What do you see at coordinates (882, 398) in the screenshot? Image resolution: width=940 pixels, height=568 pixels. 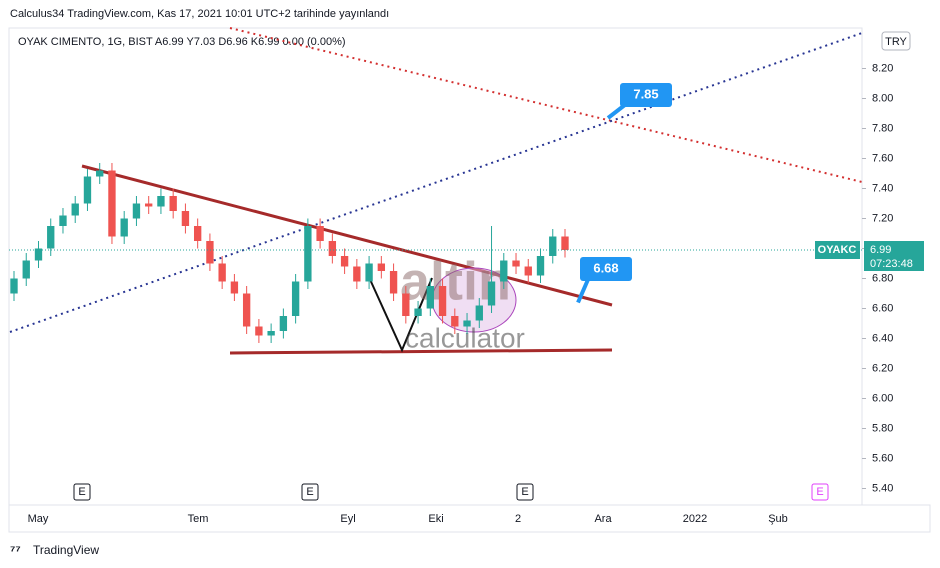 I see `y-tick-label: 6.00` at bounding box center [882, 398].